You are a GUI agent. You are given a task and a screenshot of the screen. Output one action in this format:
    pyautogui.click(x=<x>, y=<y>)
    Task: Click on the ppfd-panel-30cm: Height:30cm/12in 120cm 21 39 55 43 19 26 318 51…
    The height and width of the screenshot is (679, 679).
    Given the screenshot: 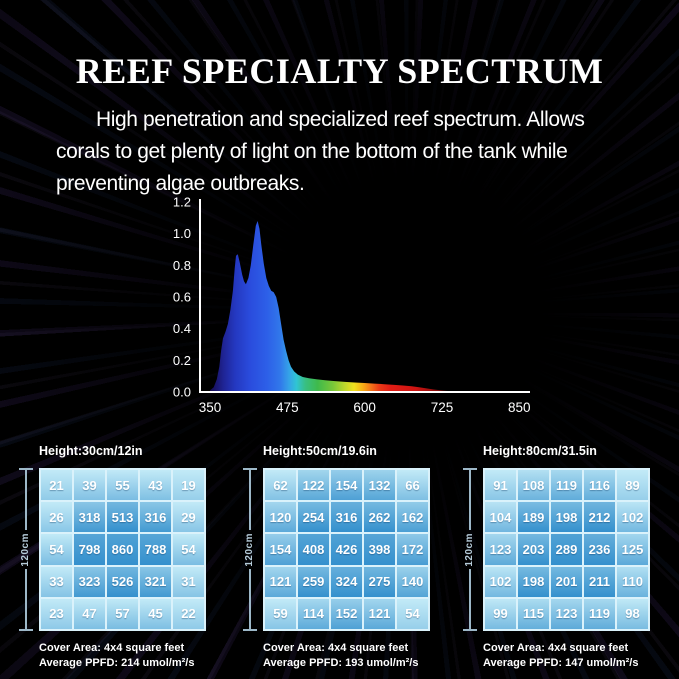 What is the action you would take?
    pyautogui.click(x=110, y=557)
    